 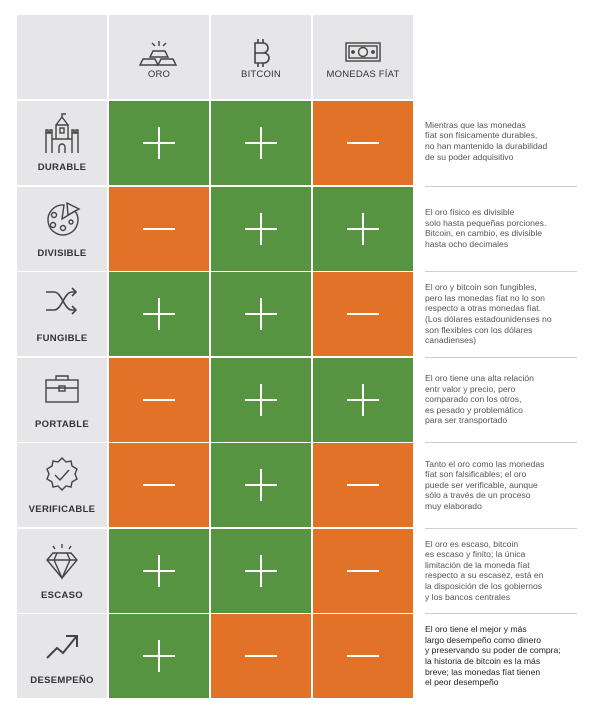 What do you see at coordinates (62, 646) in the screenshot?
I see `trend-up-icon` at bounding box center [62, 646].